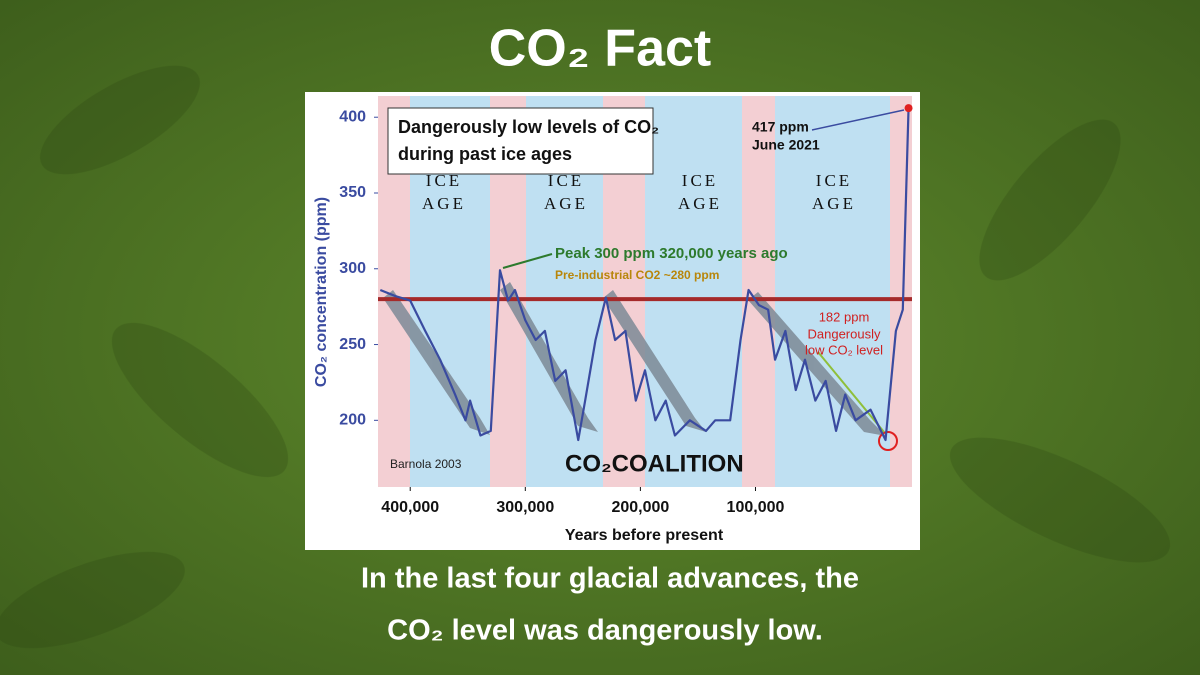  Describe the element at coordinates (352, 268) in the screenshot. I see `y-tick-label: 300` at that location.